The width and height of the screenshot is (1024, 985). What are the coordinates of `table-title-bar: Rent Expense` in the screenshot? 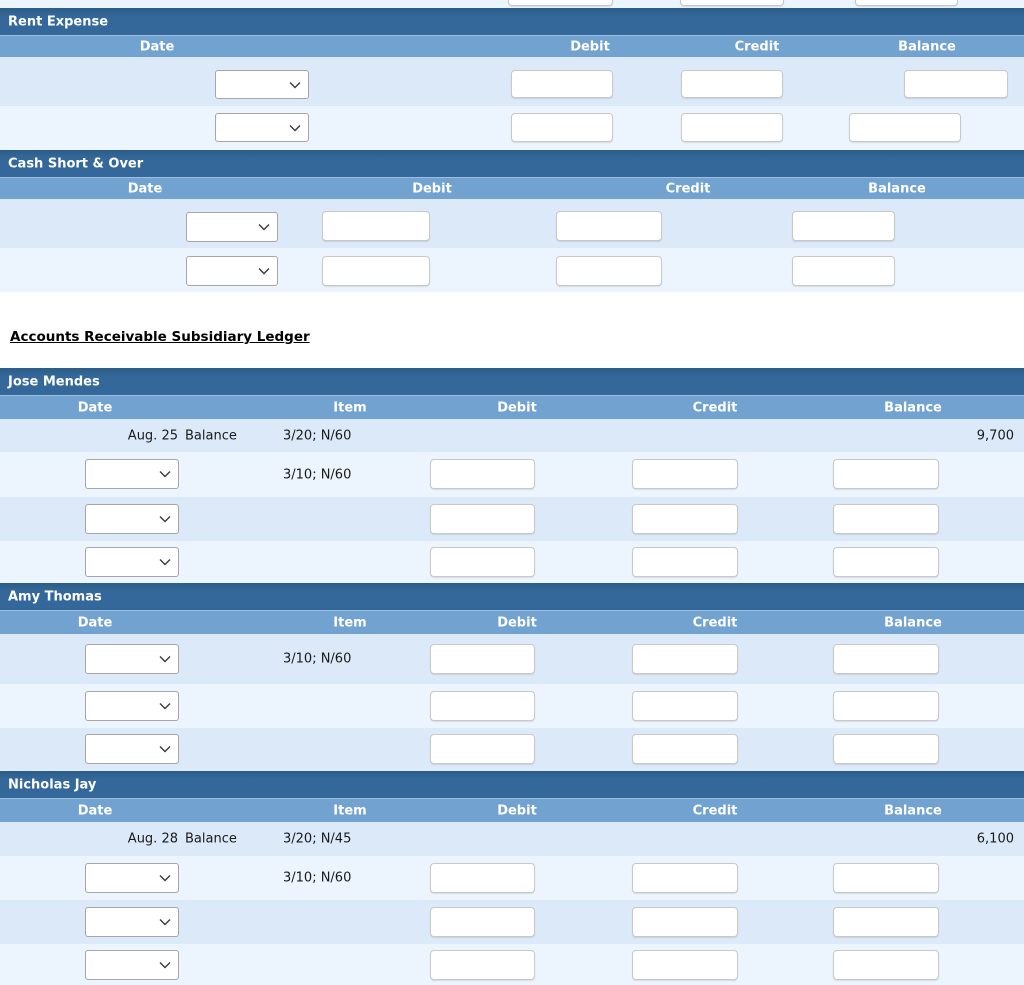 It's located at (512, 21).